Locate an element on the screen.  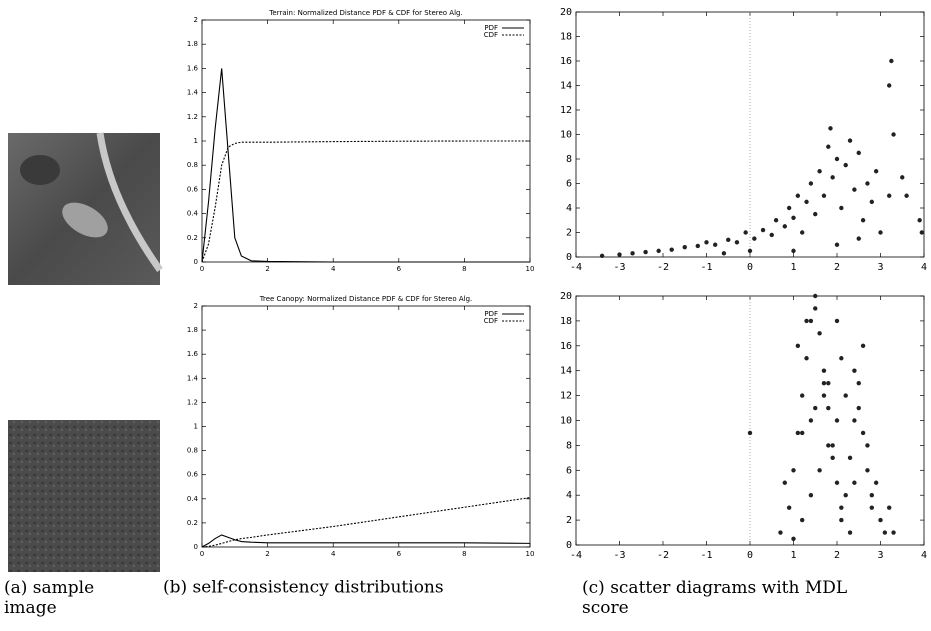
x-tick-label: -2 is located at coordinates (663, 267).